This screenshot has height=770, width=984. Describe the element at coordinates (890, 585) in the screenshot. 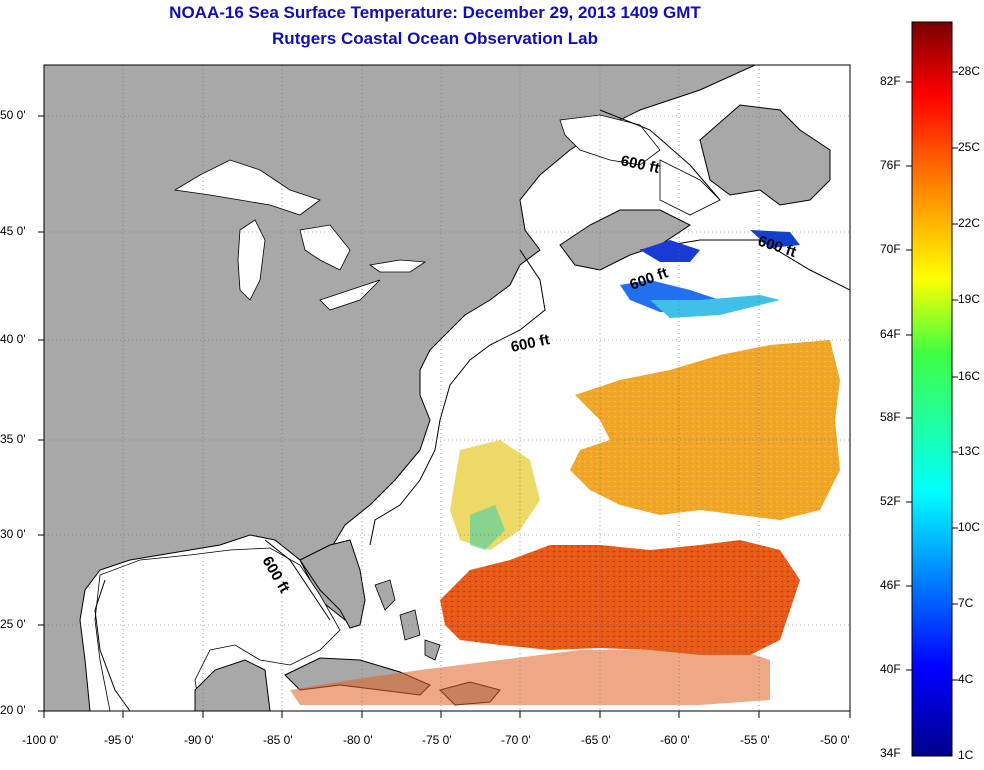

I see `colorbar-label-f: 46F` at that location.